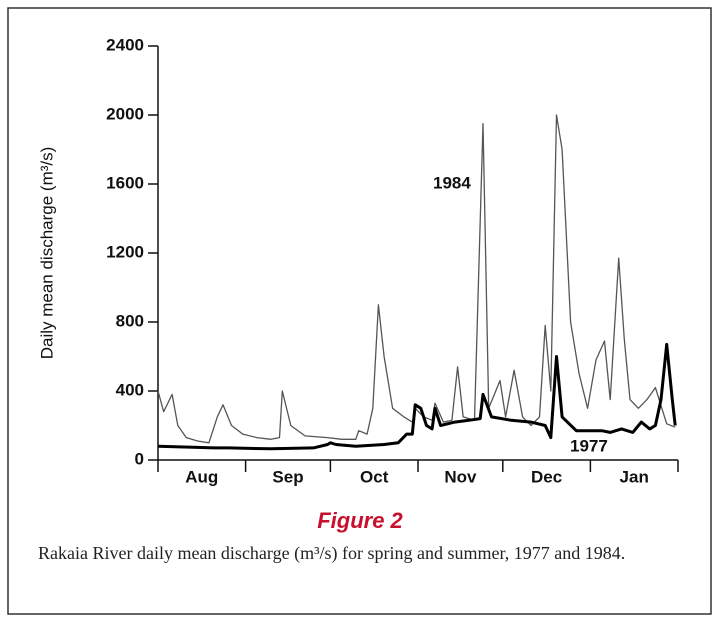  Describe the element at coordinates (130, 320) in the screenshot. I see `y-tick-label: 800` at that location.